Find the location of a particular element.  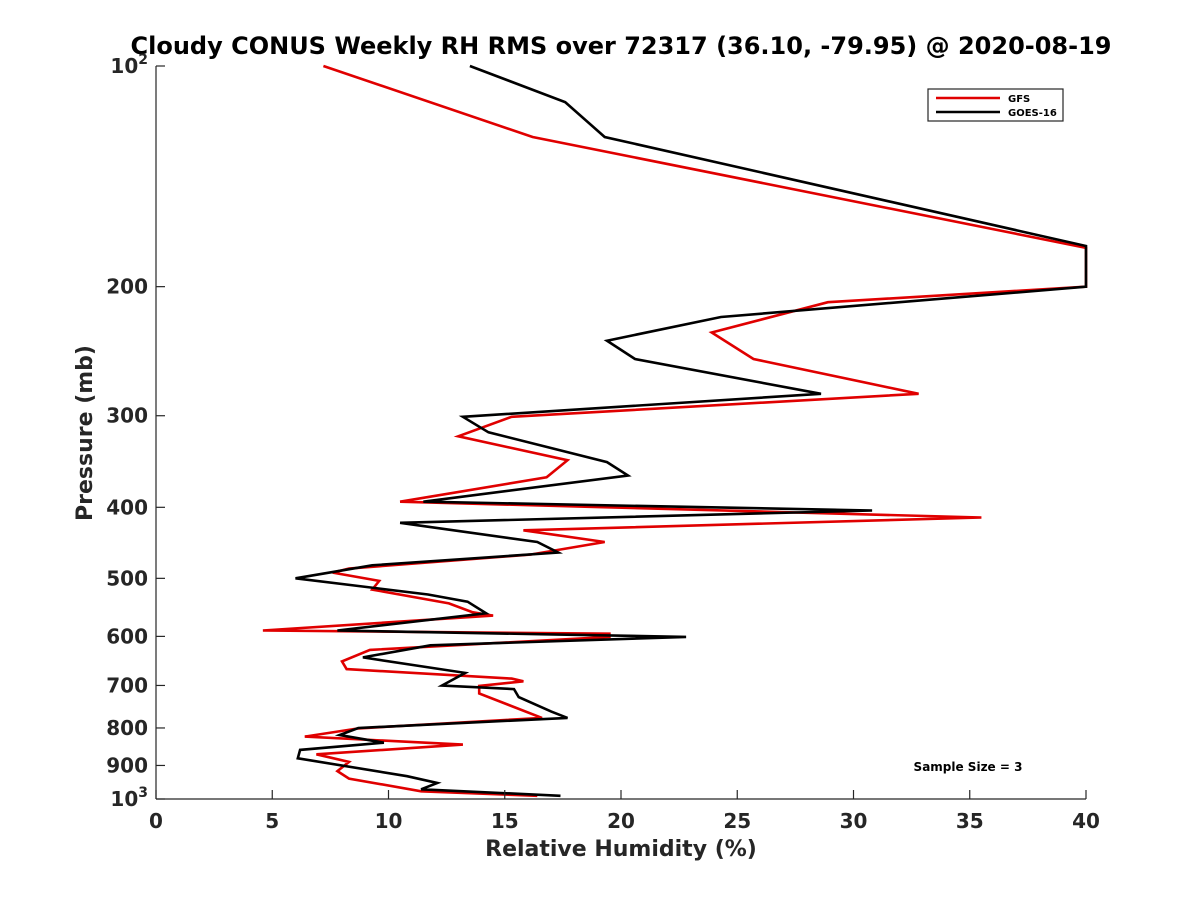

x-tick-label: 35 is located at coordinates (970, 821).